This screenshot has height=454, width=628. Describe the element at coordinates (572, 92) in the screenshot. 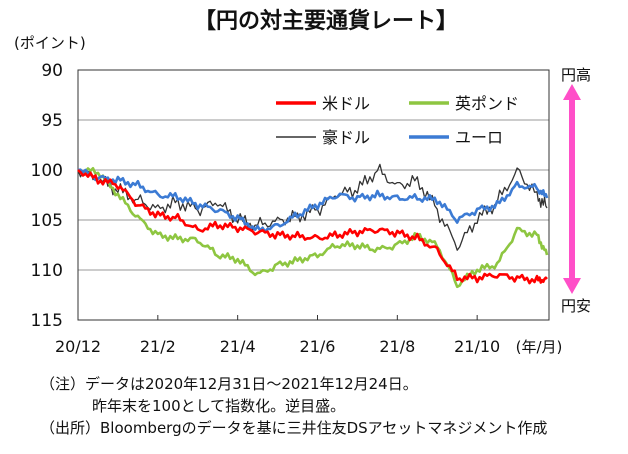

I see `arrow-up-head-icon` at that location.